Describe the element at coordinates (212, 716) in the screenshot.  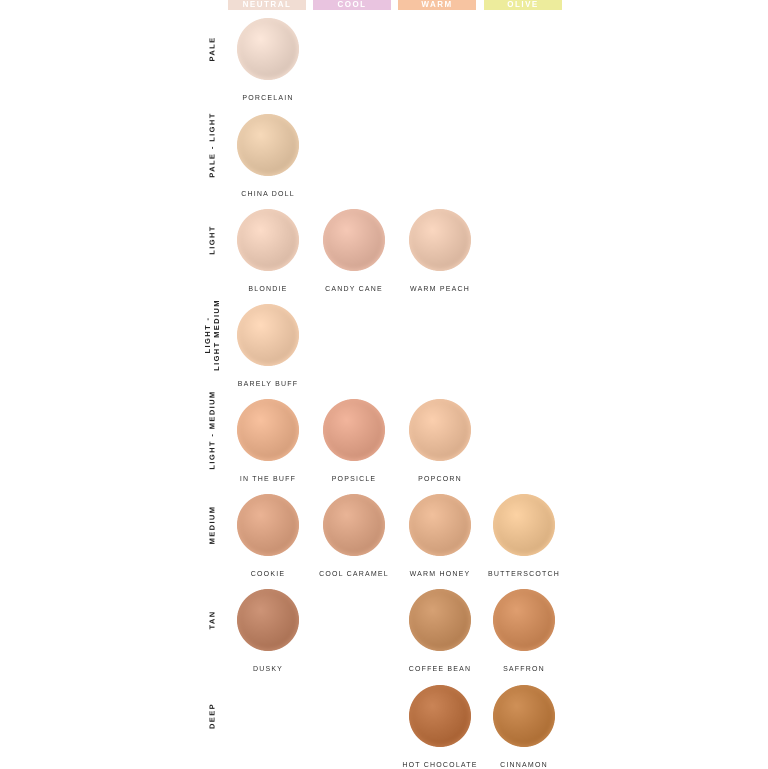
I see `depth-label-text: DEEP` at that location.